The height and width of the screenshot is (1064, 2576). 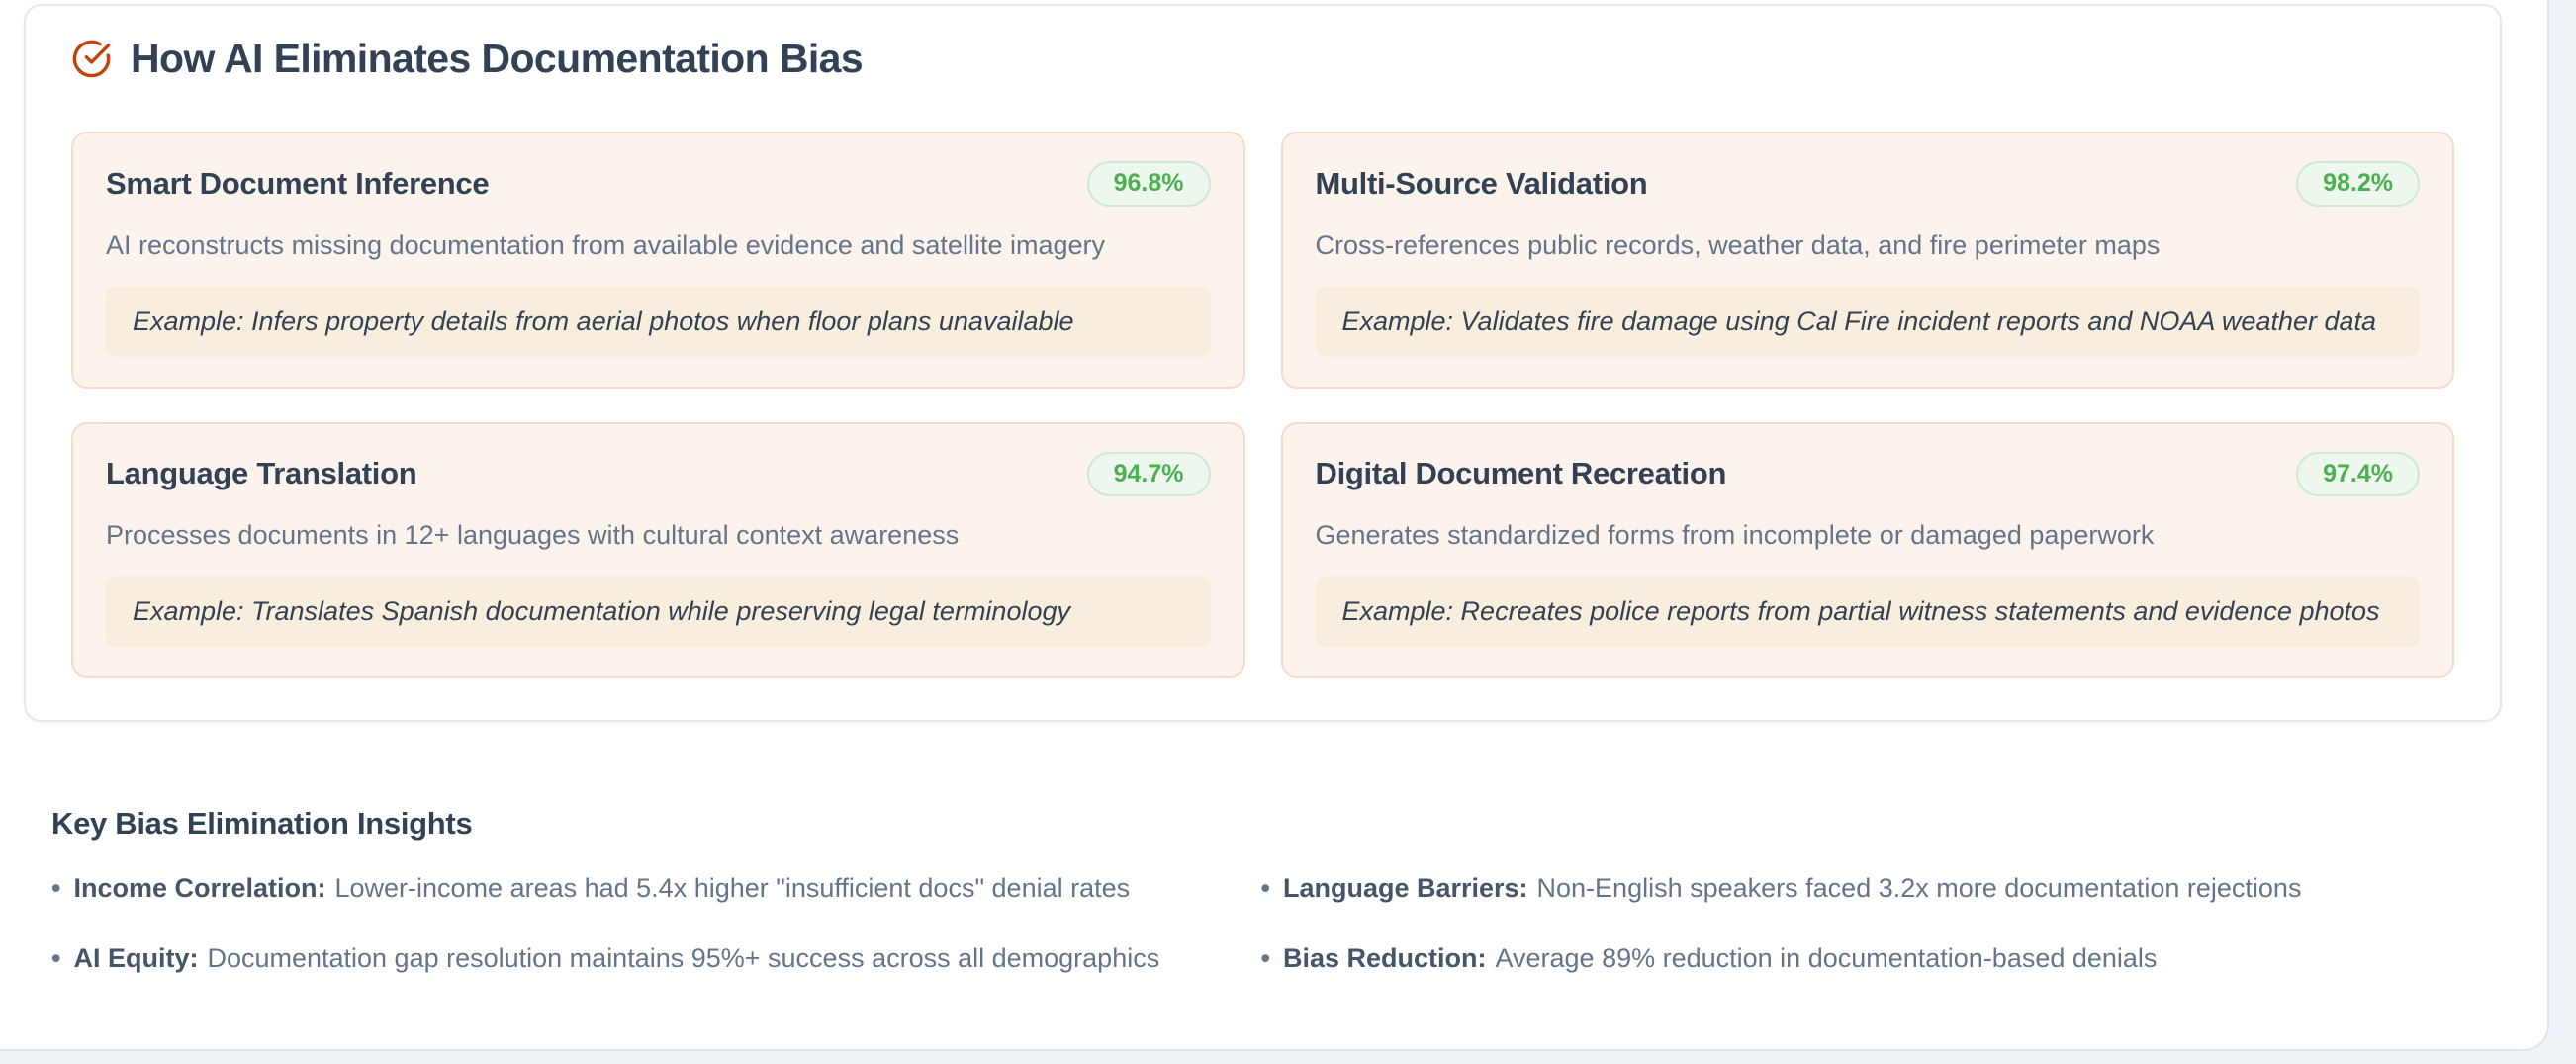 I want to click on feature-title: Language Translation, so click(x=261, y=473).